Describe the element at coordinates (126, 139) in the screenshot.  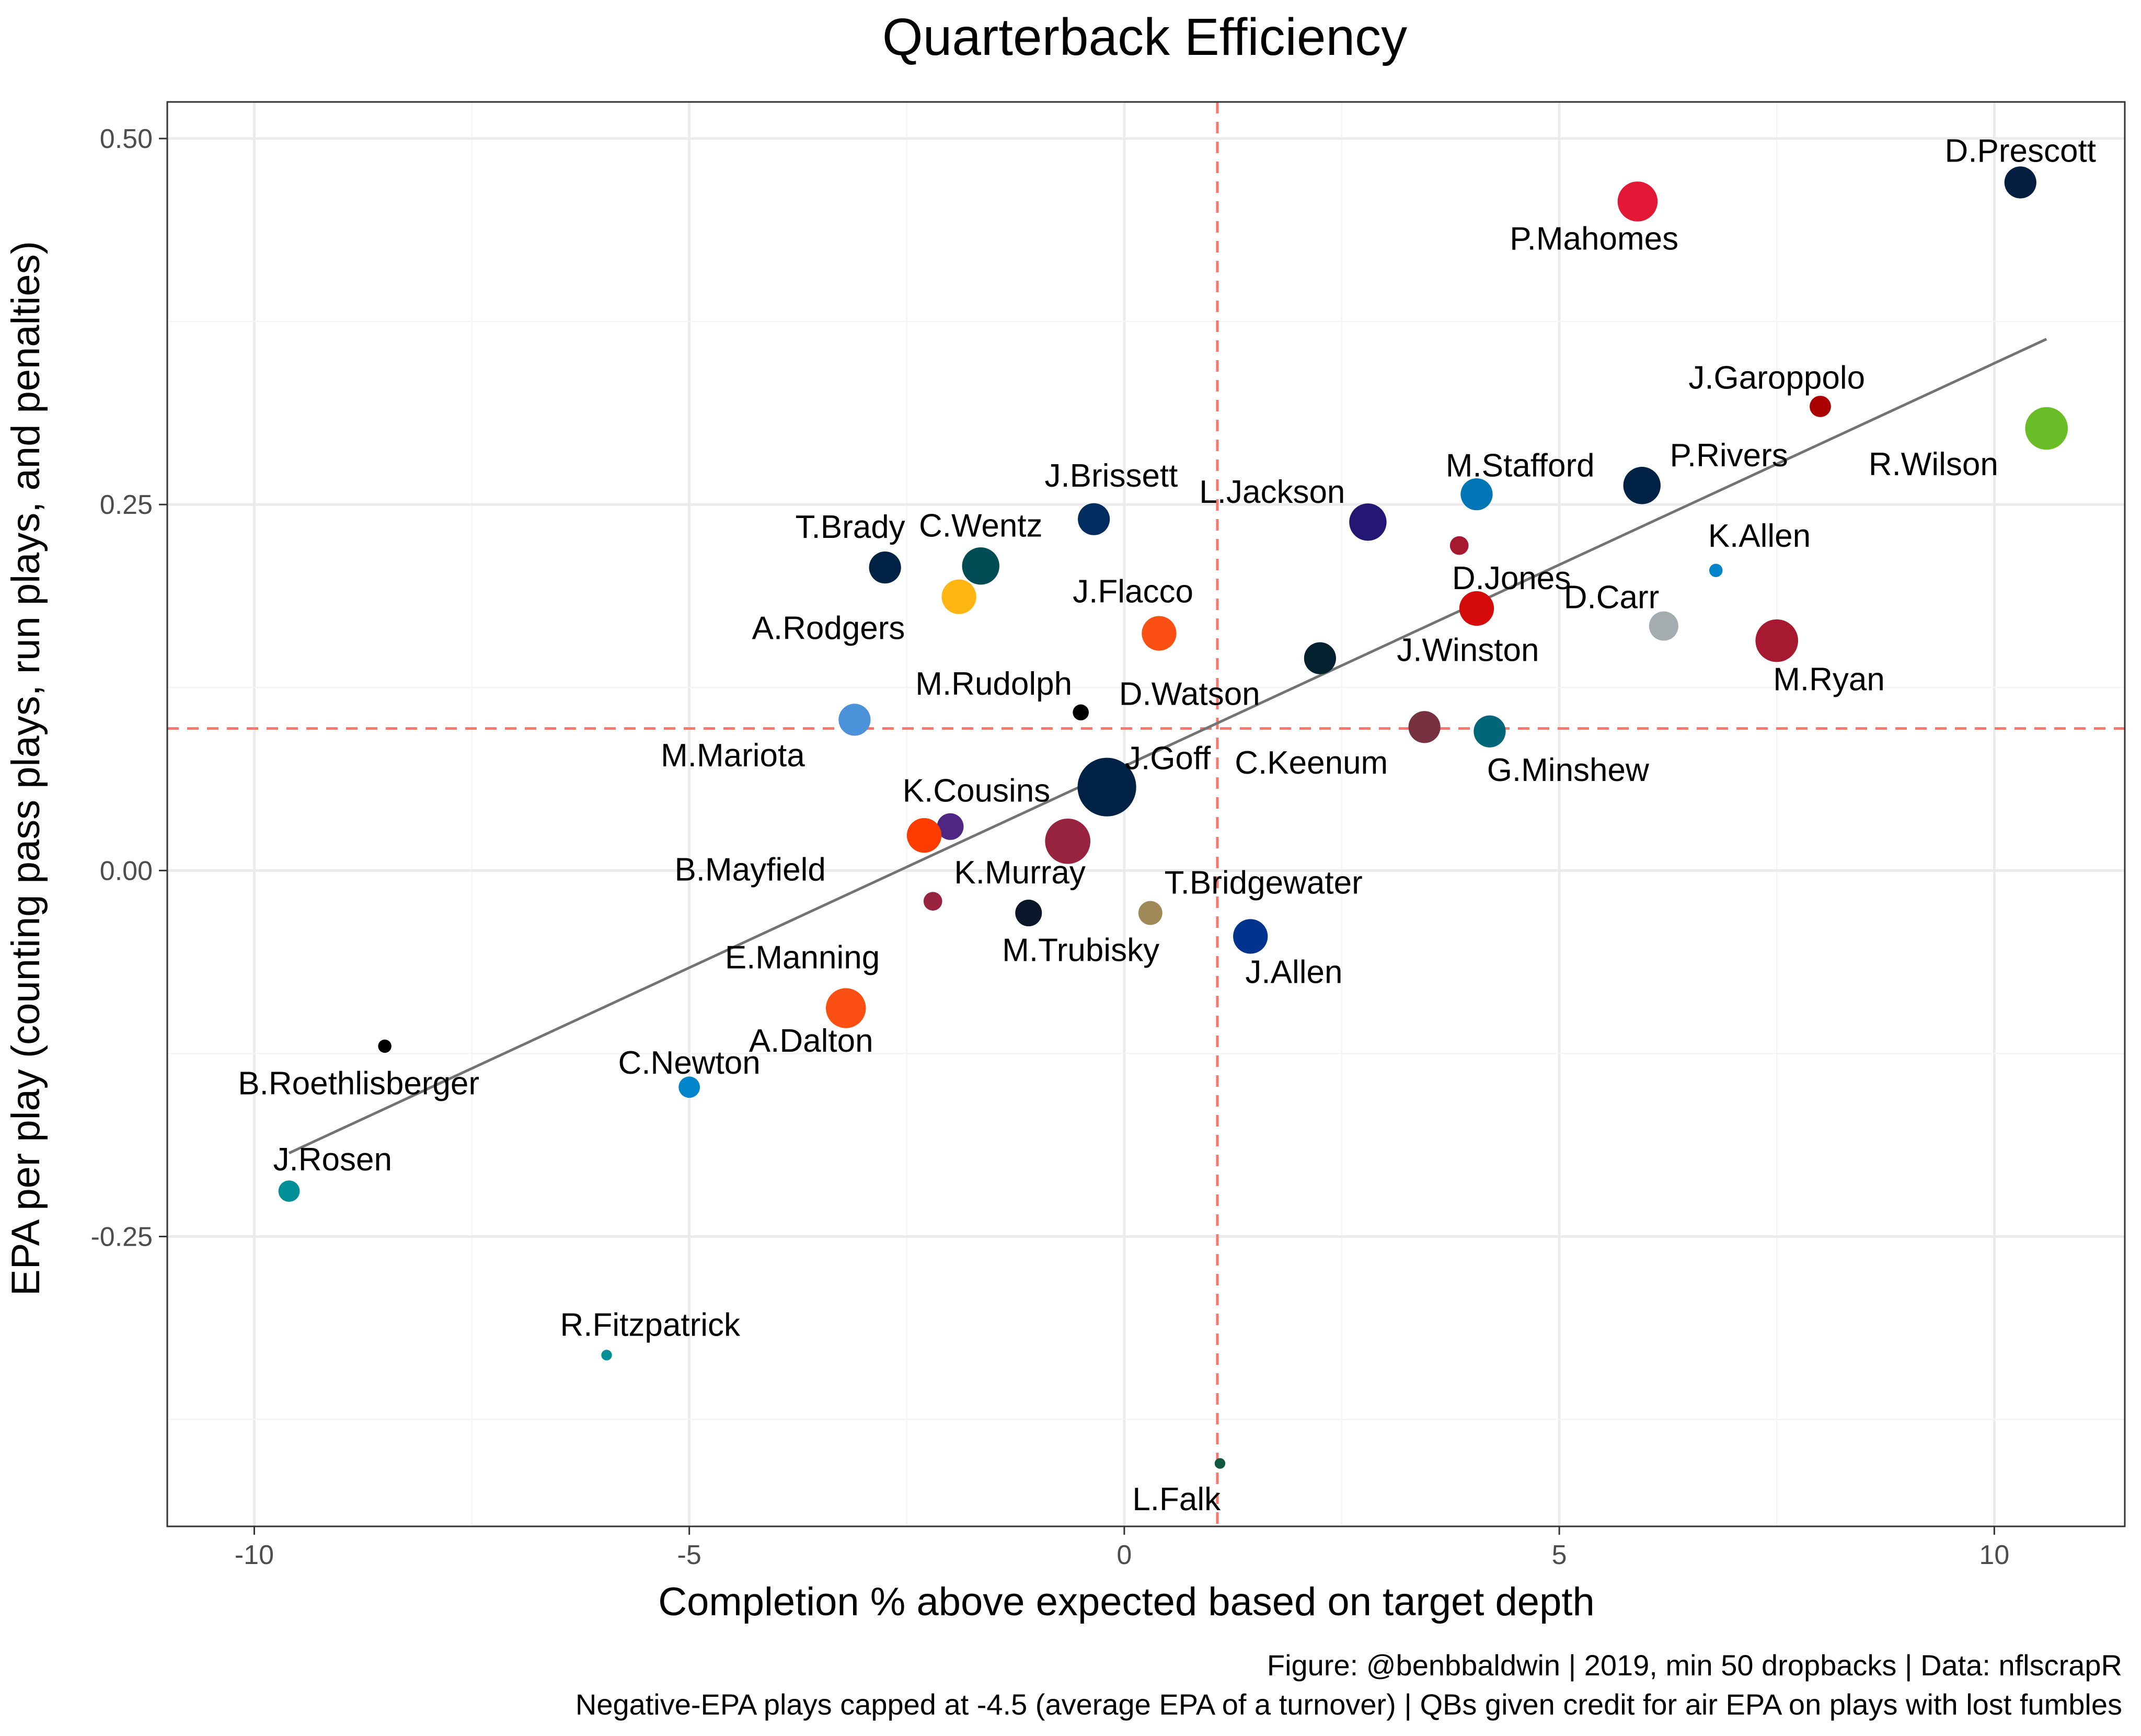
I see `y-tick-label: 0.50` at that location.